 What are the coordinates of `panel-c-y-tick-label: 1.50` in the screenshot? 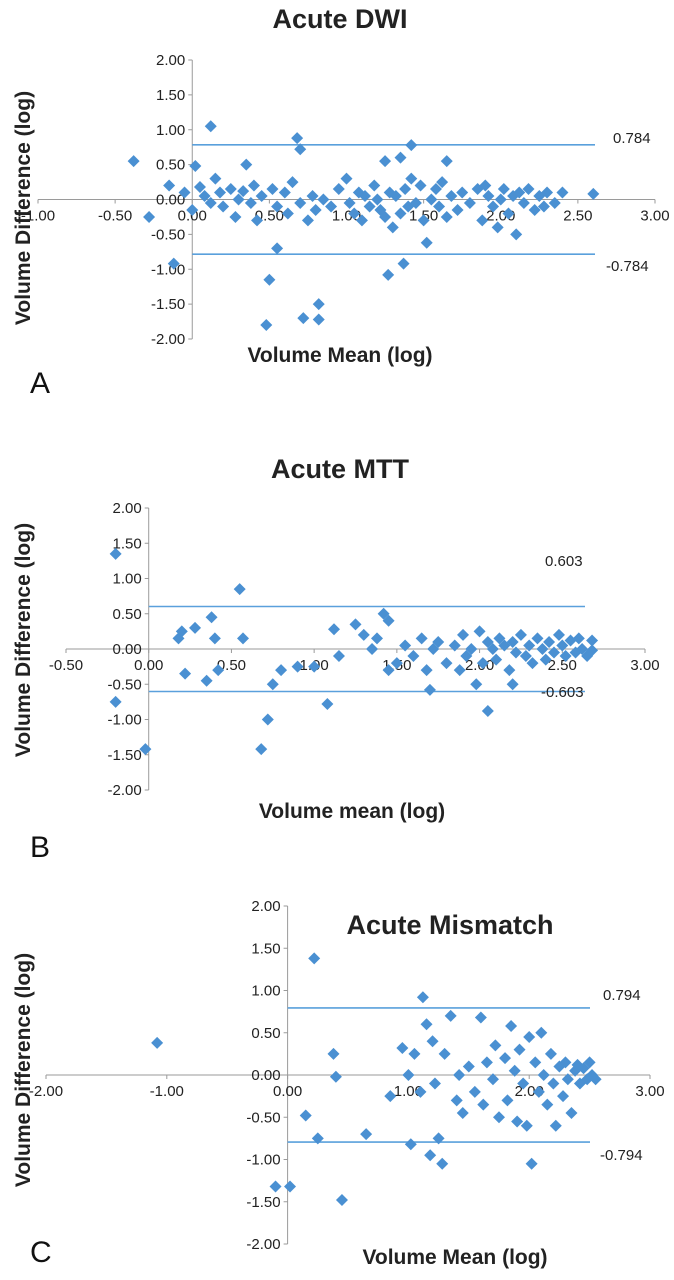 It's located at (265, 948).